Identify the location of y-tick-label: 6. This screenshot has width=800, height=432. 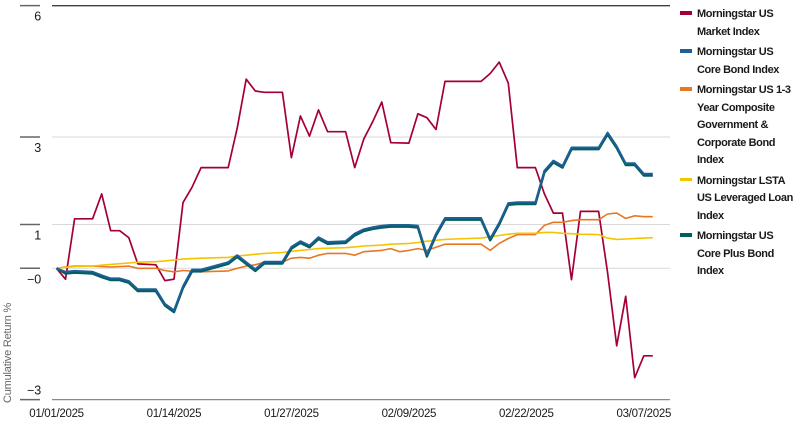
(37, 17).